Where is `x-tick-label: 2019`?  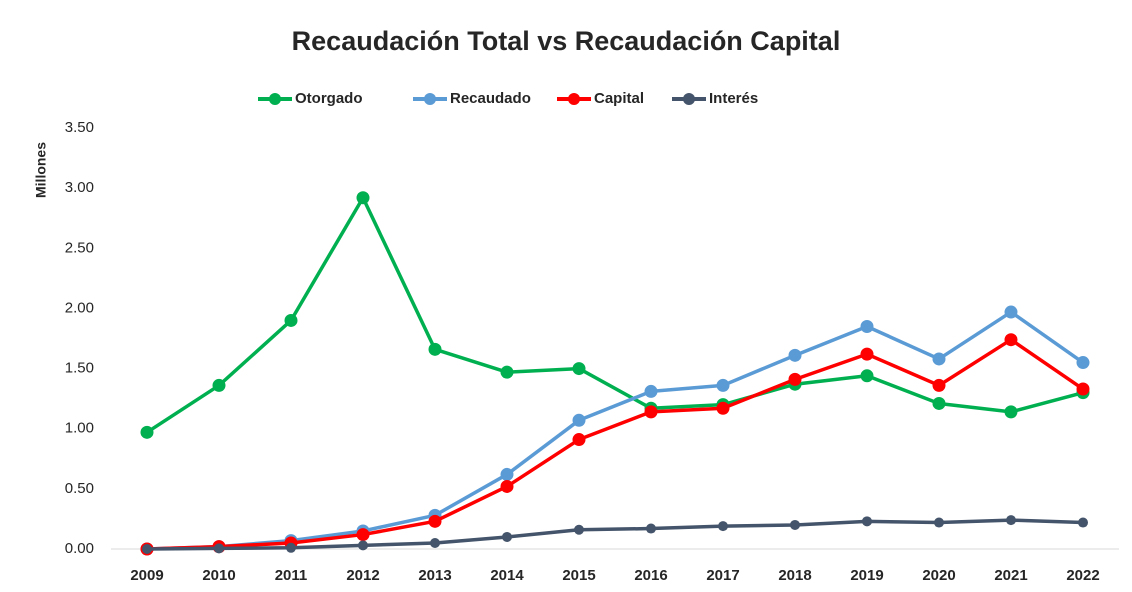
x-tick-label: 2019 is located at coordinates (866, 575).